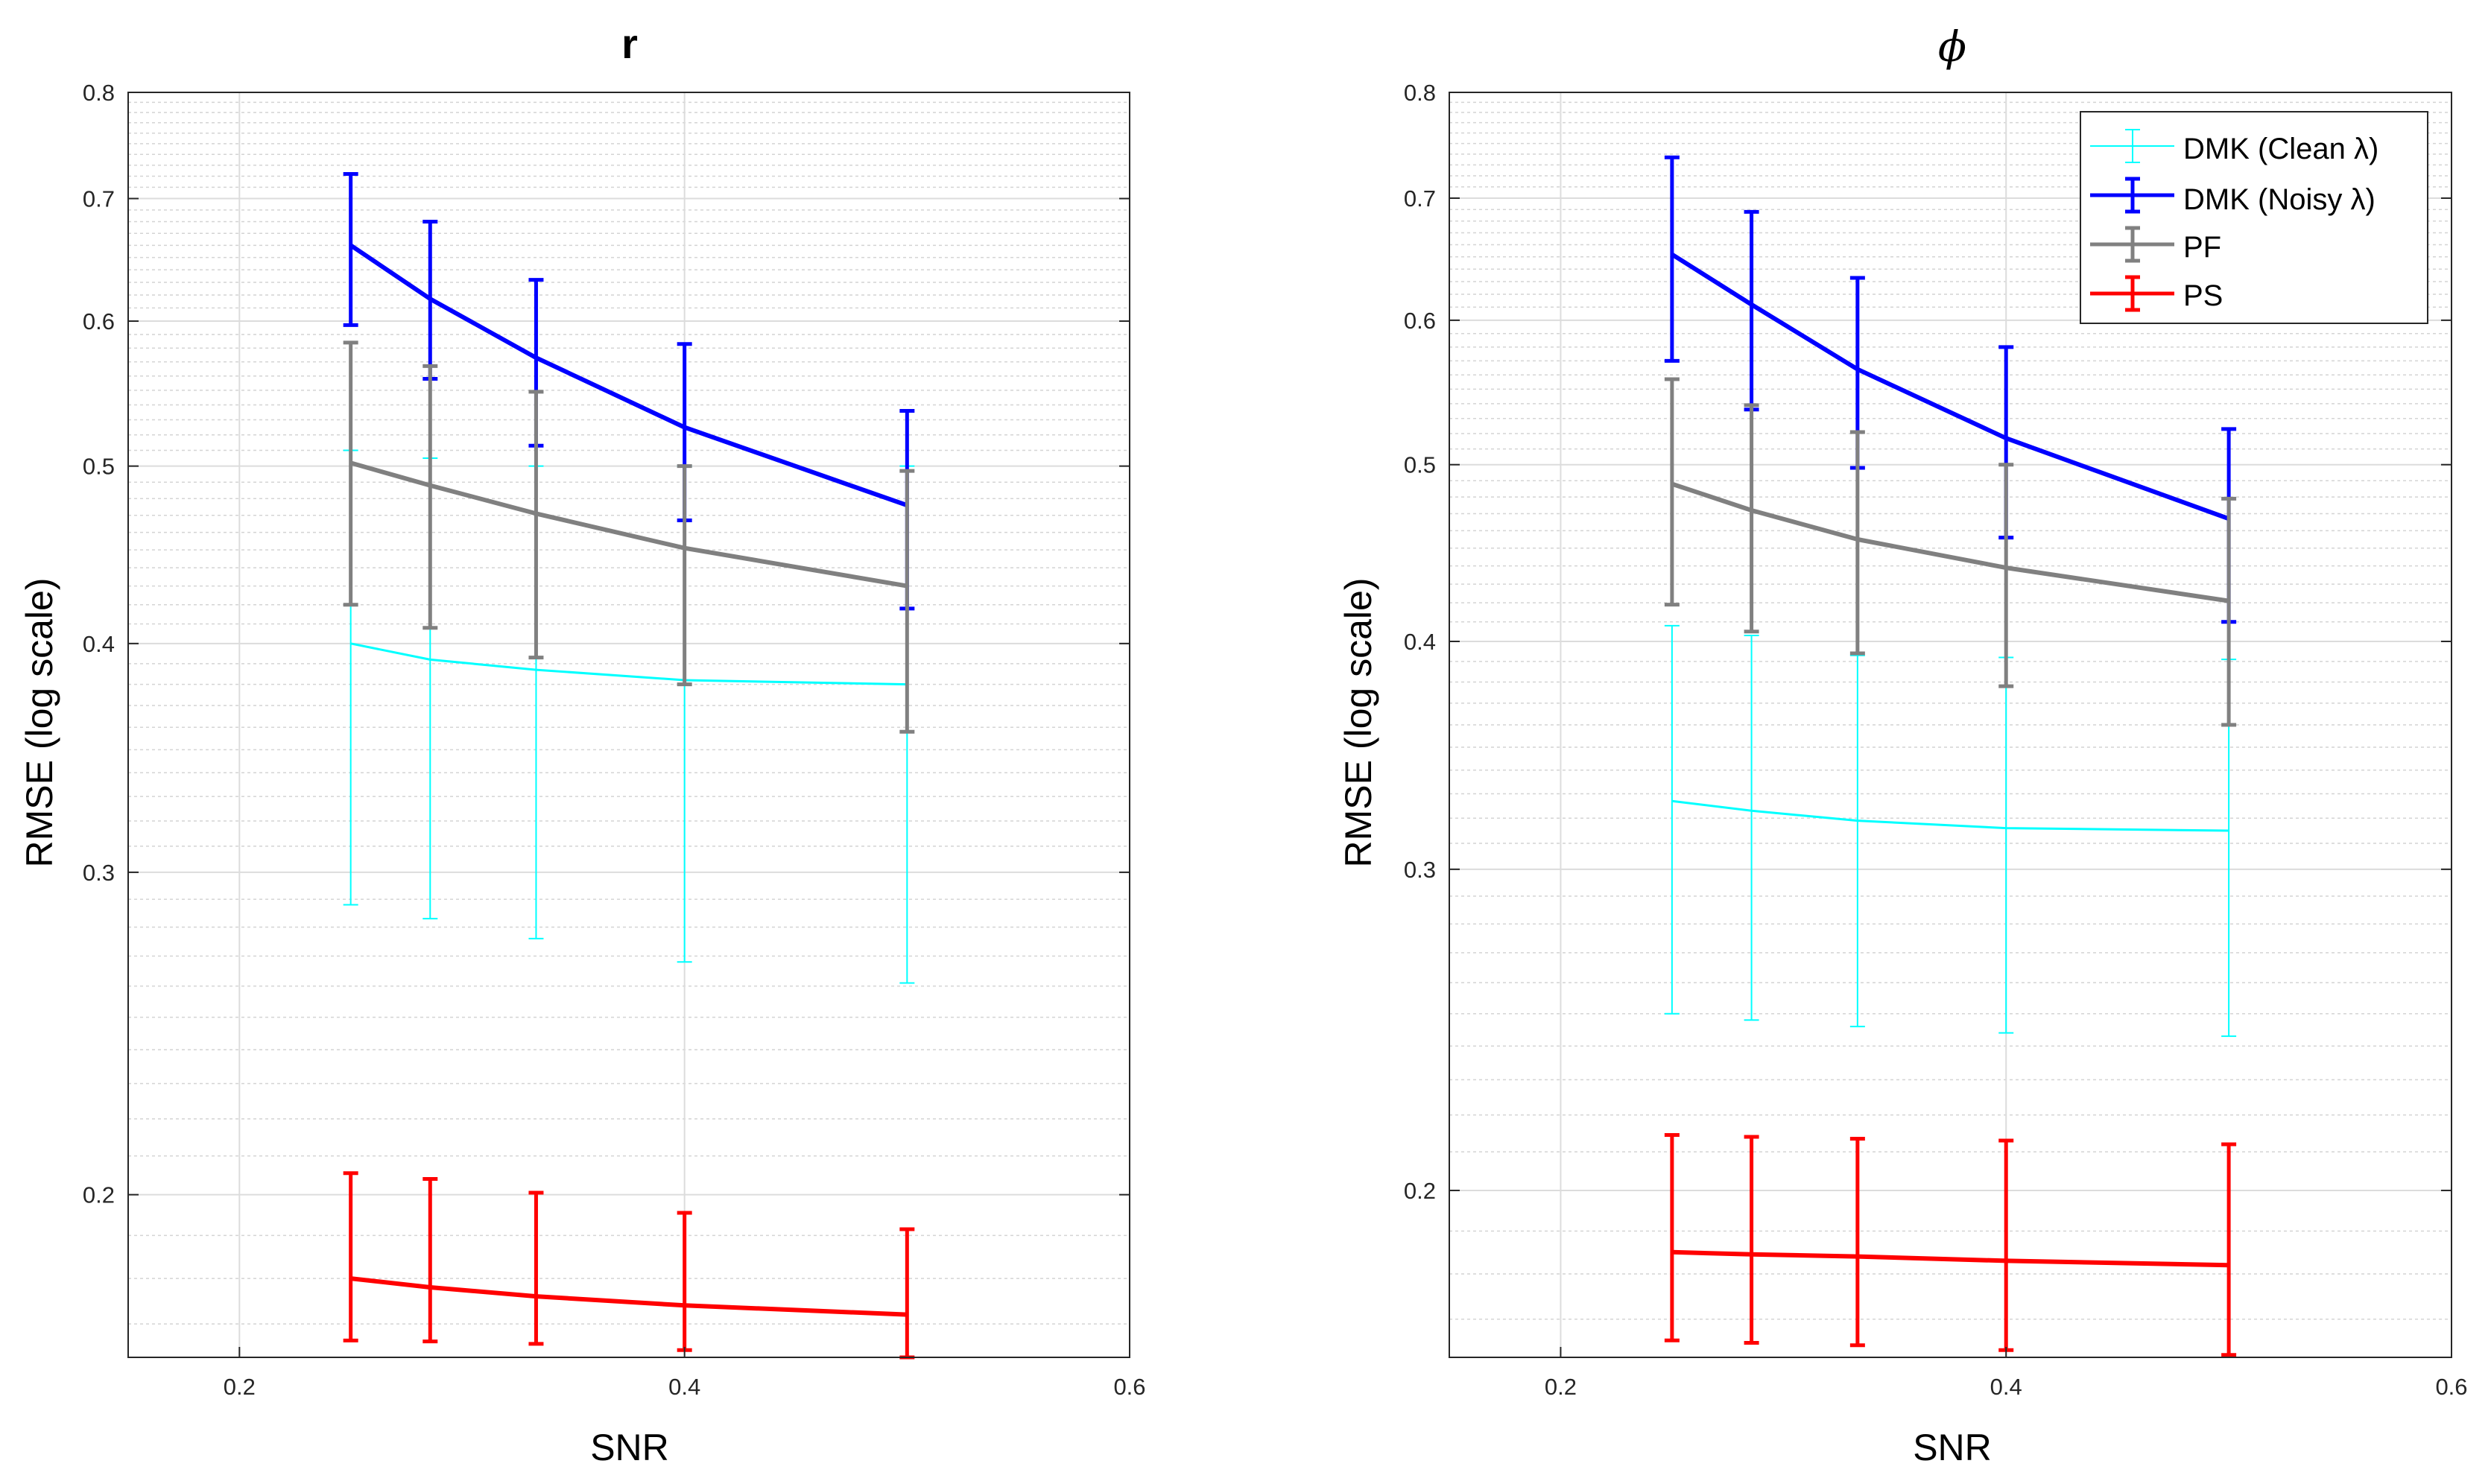  I want to click on legend-entry-pf: PF, so click(2155, 245).